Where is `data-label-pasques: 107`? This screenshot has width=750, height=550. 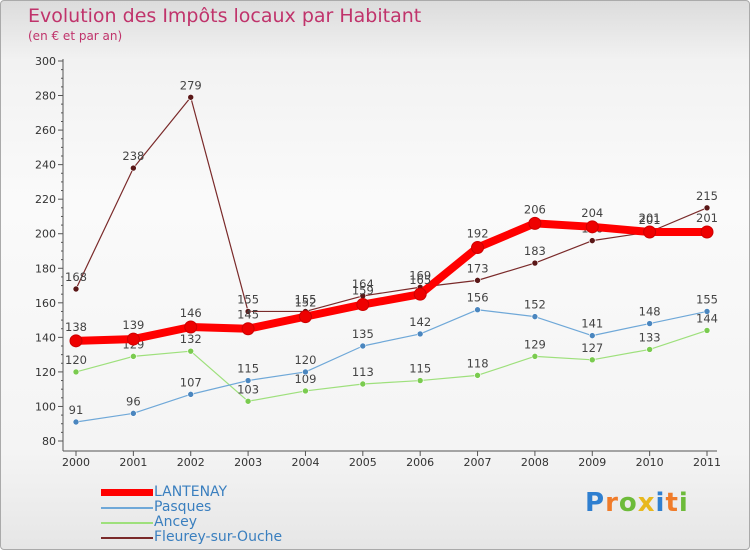 data-label-pasques: 107 is located at coordinates (191, 382).